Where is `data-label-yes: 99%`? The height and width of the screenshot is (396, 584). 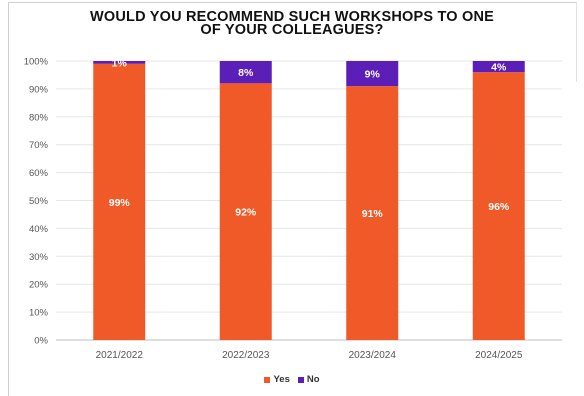
data-label-yes: 99% is located at coordinates (120, 203).